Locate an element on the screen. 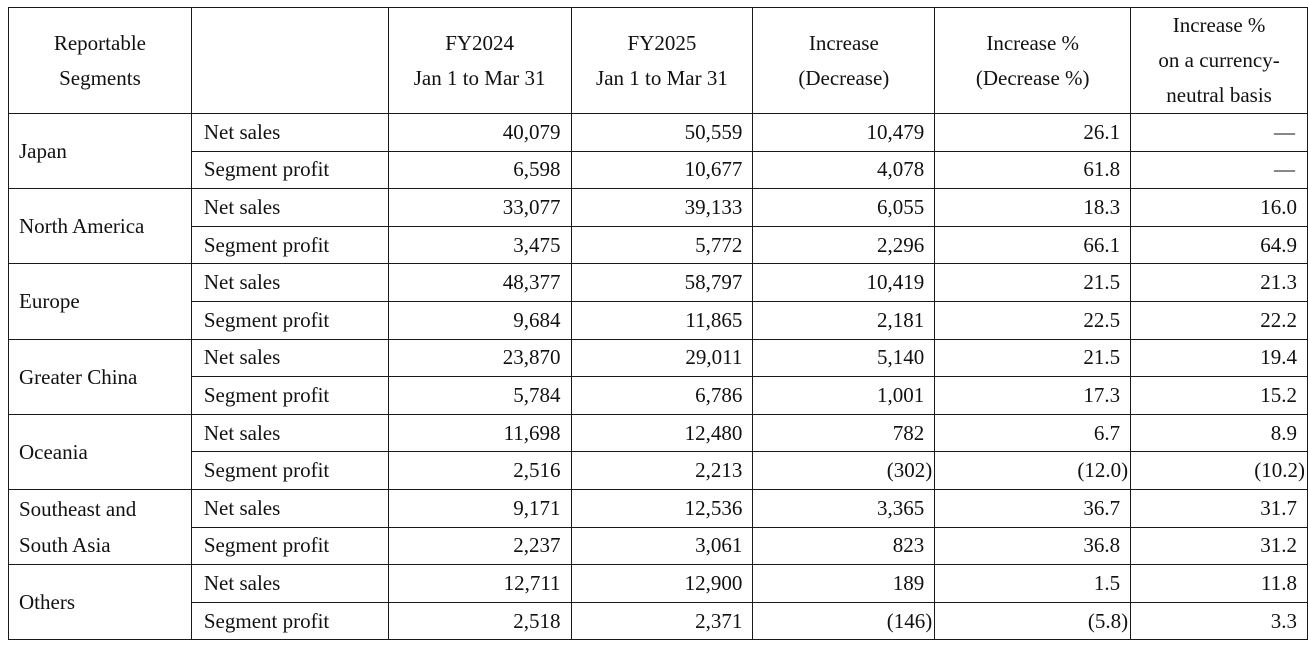 The width and height of the screenshot is (1308, 656). currency-neutral-pct-value: 15.2 is located at coordinates (1278, 394).